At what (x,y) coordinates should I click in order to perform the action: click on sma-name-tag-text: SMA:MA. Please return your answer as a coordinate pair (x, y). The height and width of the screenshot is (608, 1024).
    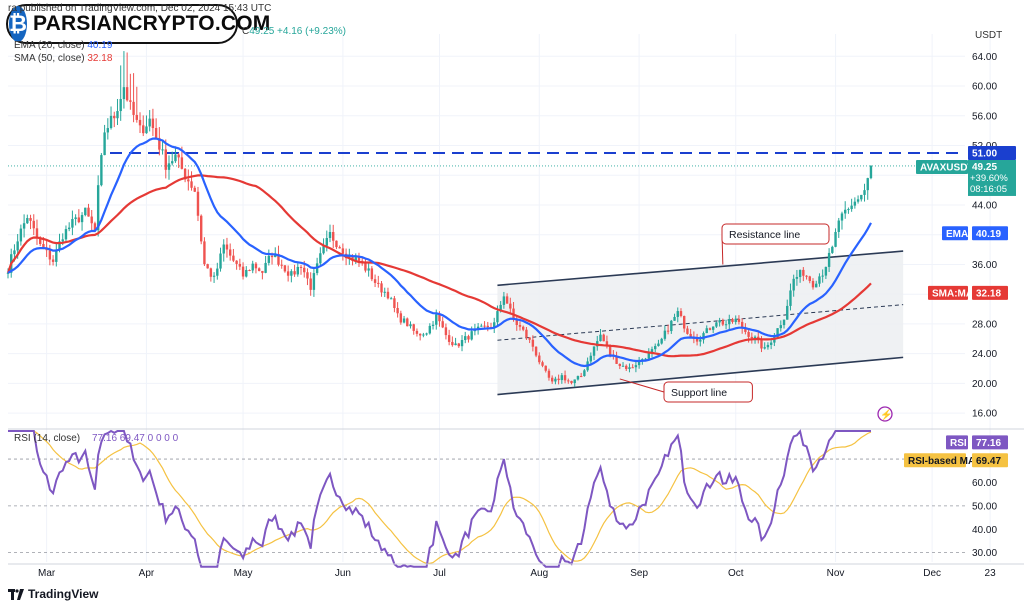
    Looking at the image, I should click on (952, 293).